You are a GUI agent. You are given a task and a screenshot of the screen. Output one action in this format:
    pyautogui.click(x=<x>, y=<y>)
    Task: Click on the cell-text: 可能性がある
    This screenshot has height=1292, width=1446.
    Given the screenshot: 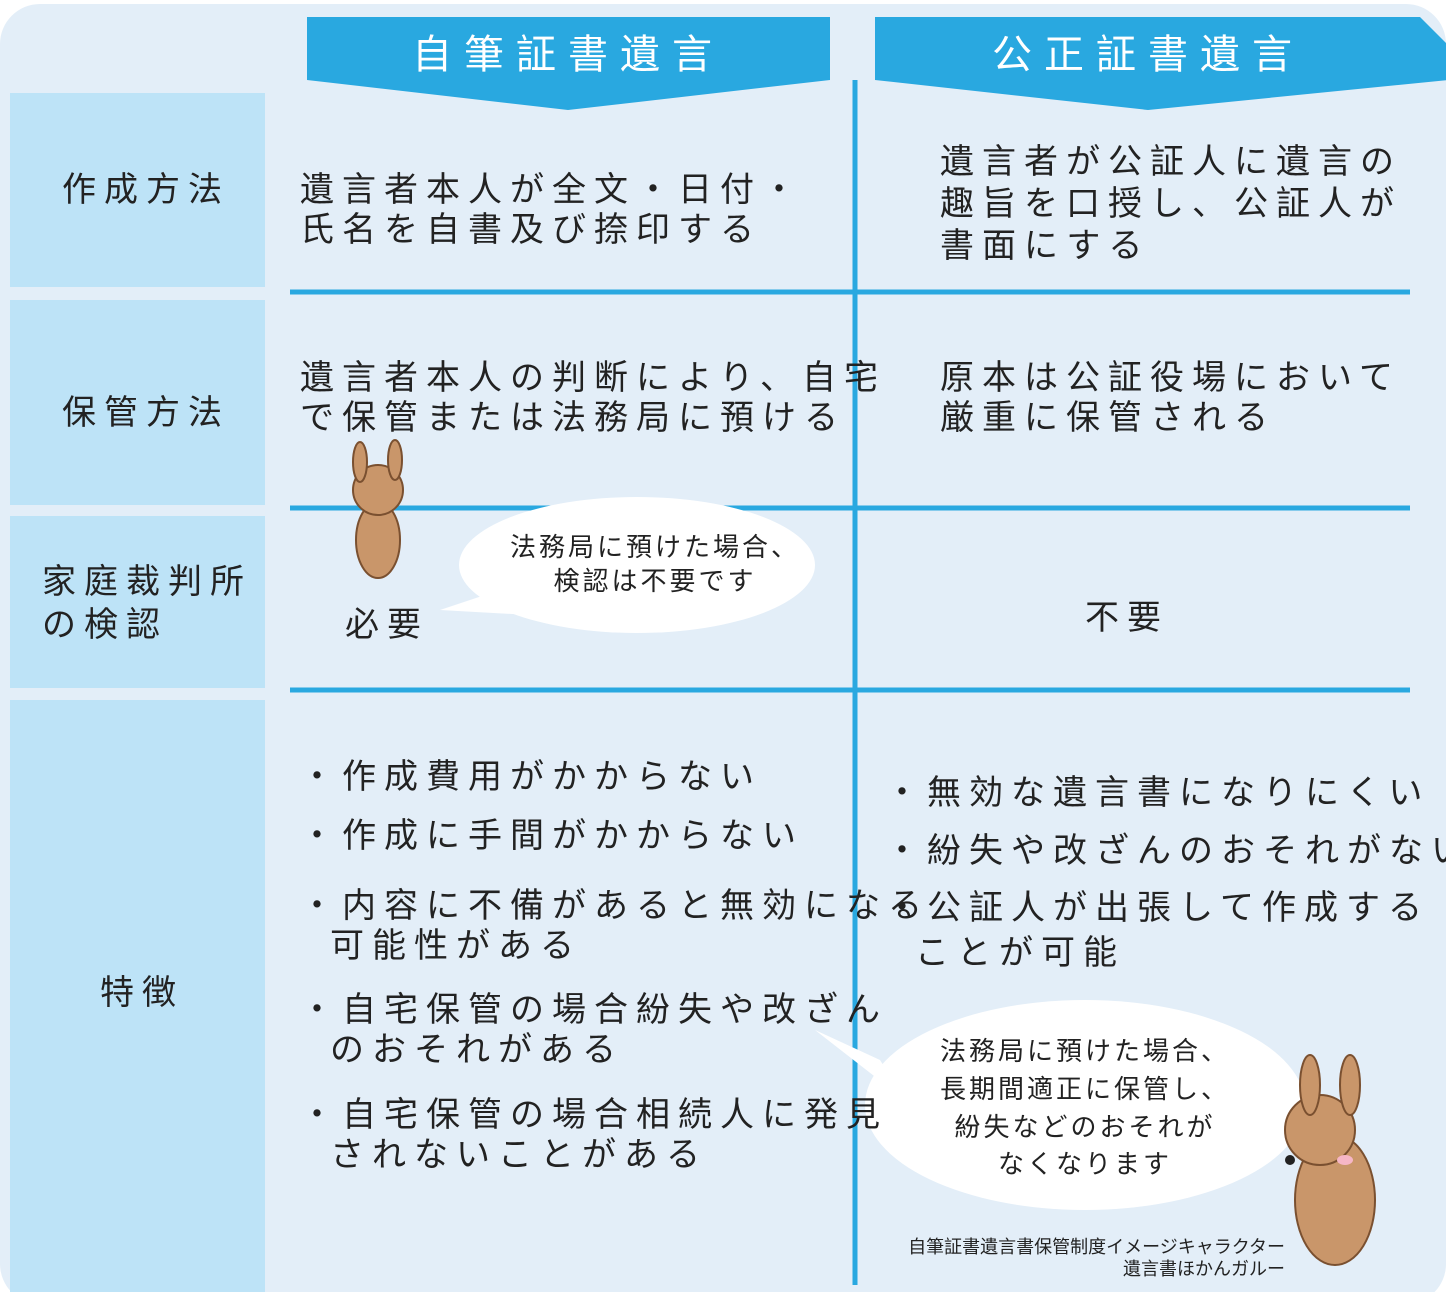 What is the action you would take?
    pyautogui.click(x=456, y=946)
    